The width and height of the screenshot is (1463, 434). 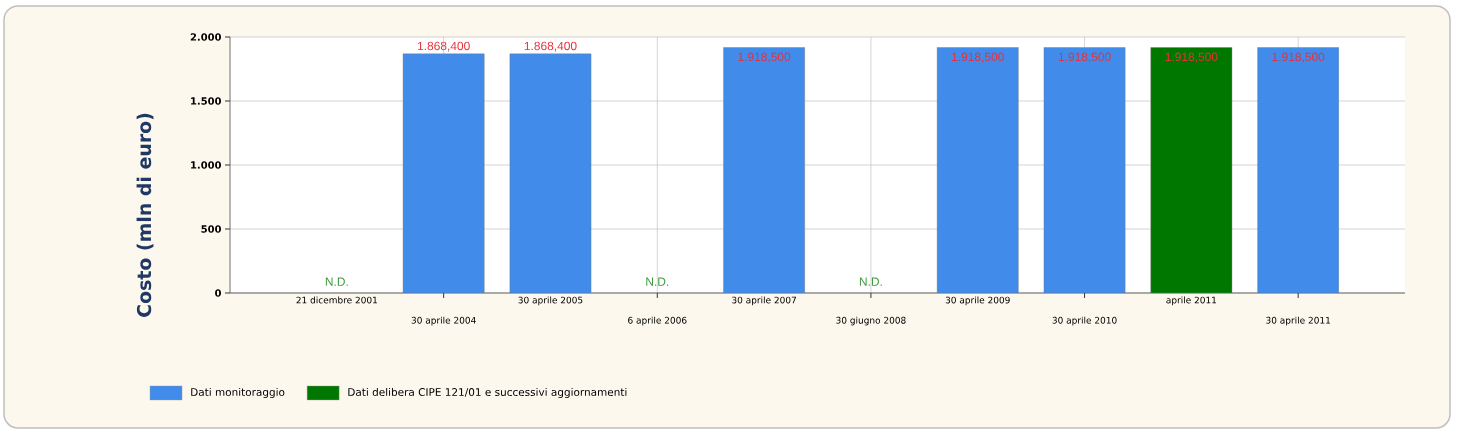 What do you see at coordinates (977, 301) in the screenshot?
I see `x-tick-label: 30 aprile 2009` at bounding box center [977, 301].